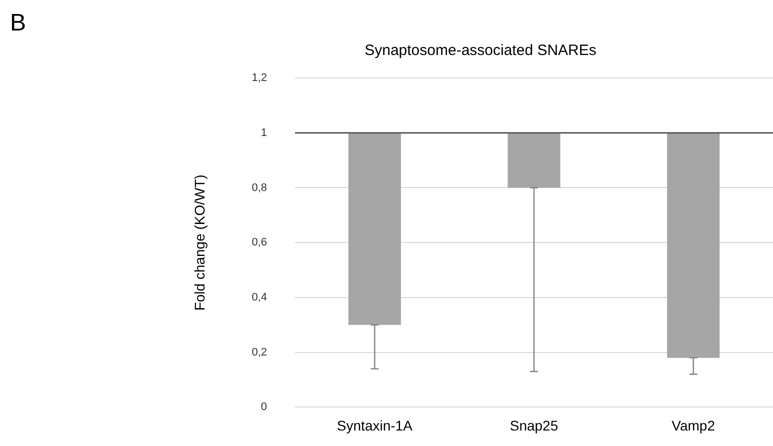 The image size is (773, 446). What do you see at coordinates (263, 132) in the screenshot?
I see `y-tick-label: 1` at bounding box center [263, 132].